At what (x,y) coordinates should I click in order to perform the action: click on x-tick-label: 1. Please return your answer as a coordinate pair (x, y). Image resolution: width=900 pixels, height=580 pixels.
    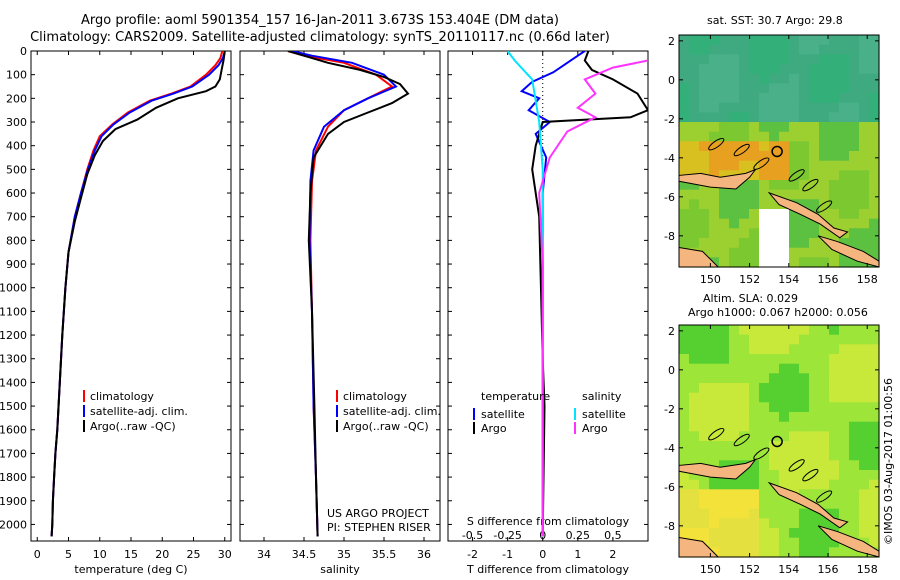
    Looking at the image, I should click on (577, 554).